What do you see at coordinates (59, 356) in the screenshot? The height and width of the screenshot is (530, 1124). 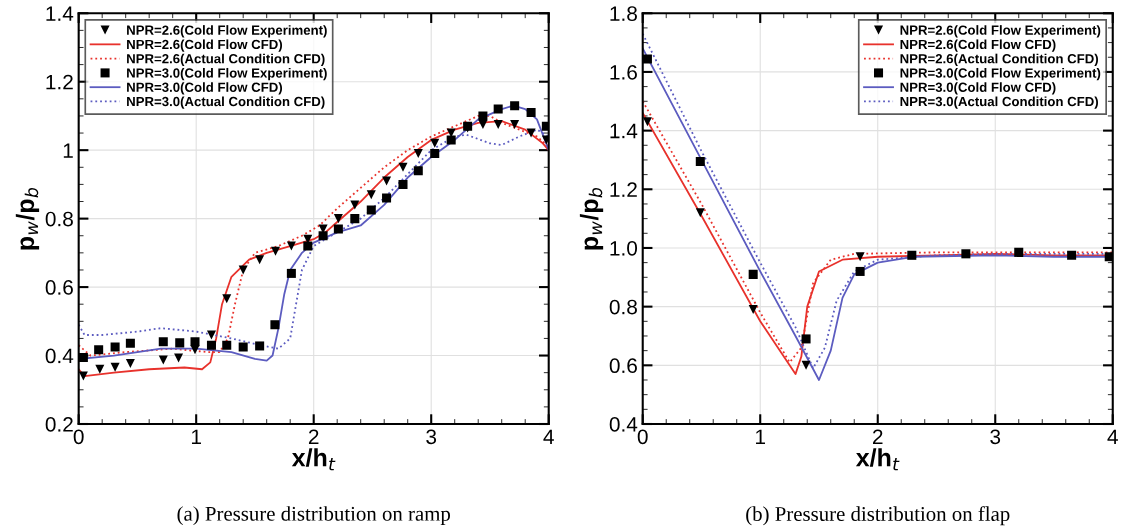 I see `y-tick-label: 0.4` at bounding box center [59, 356].